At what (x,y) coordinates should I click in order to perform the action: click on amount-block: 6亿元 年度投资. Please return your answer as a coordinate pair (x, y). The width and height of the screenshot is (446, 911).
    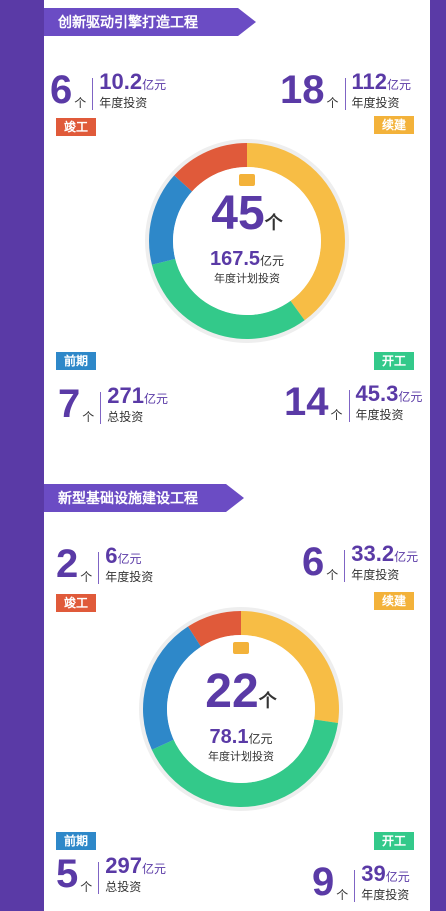
    Looking at the image, I should click on (129, 564).